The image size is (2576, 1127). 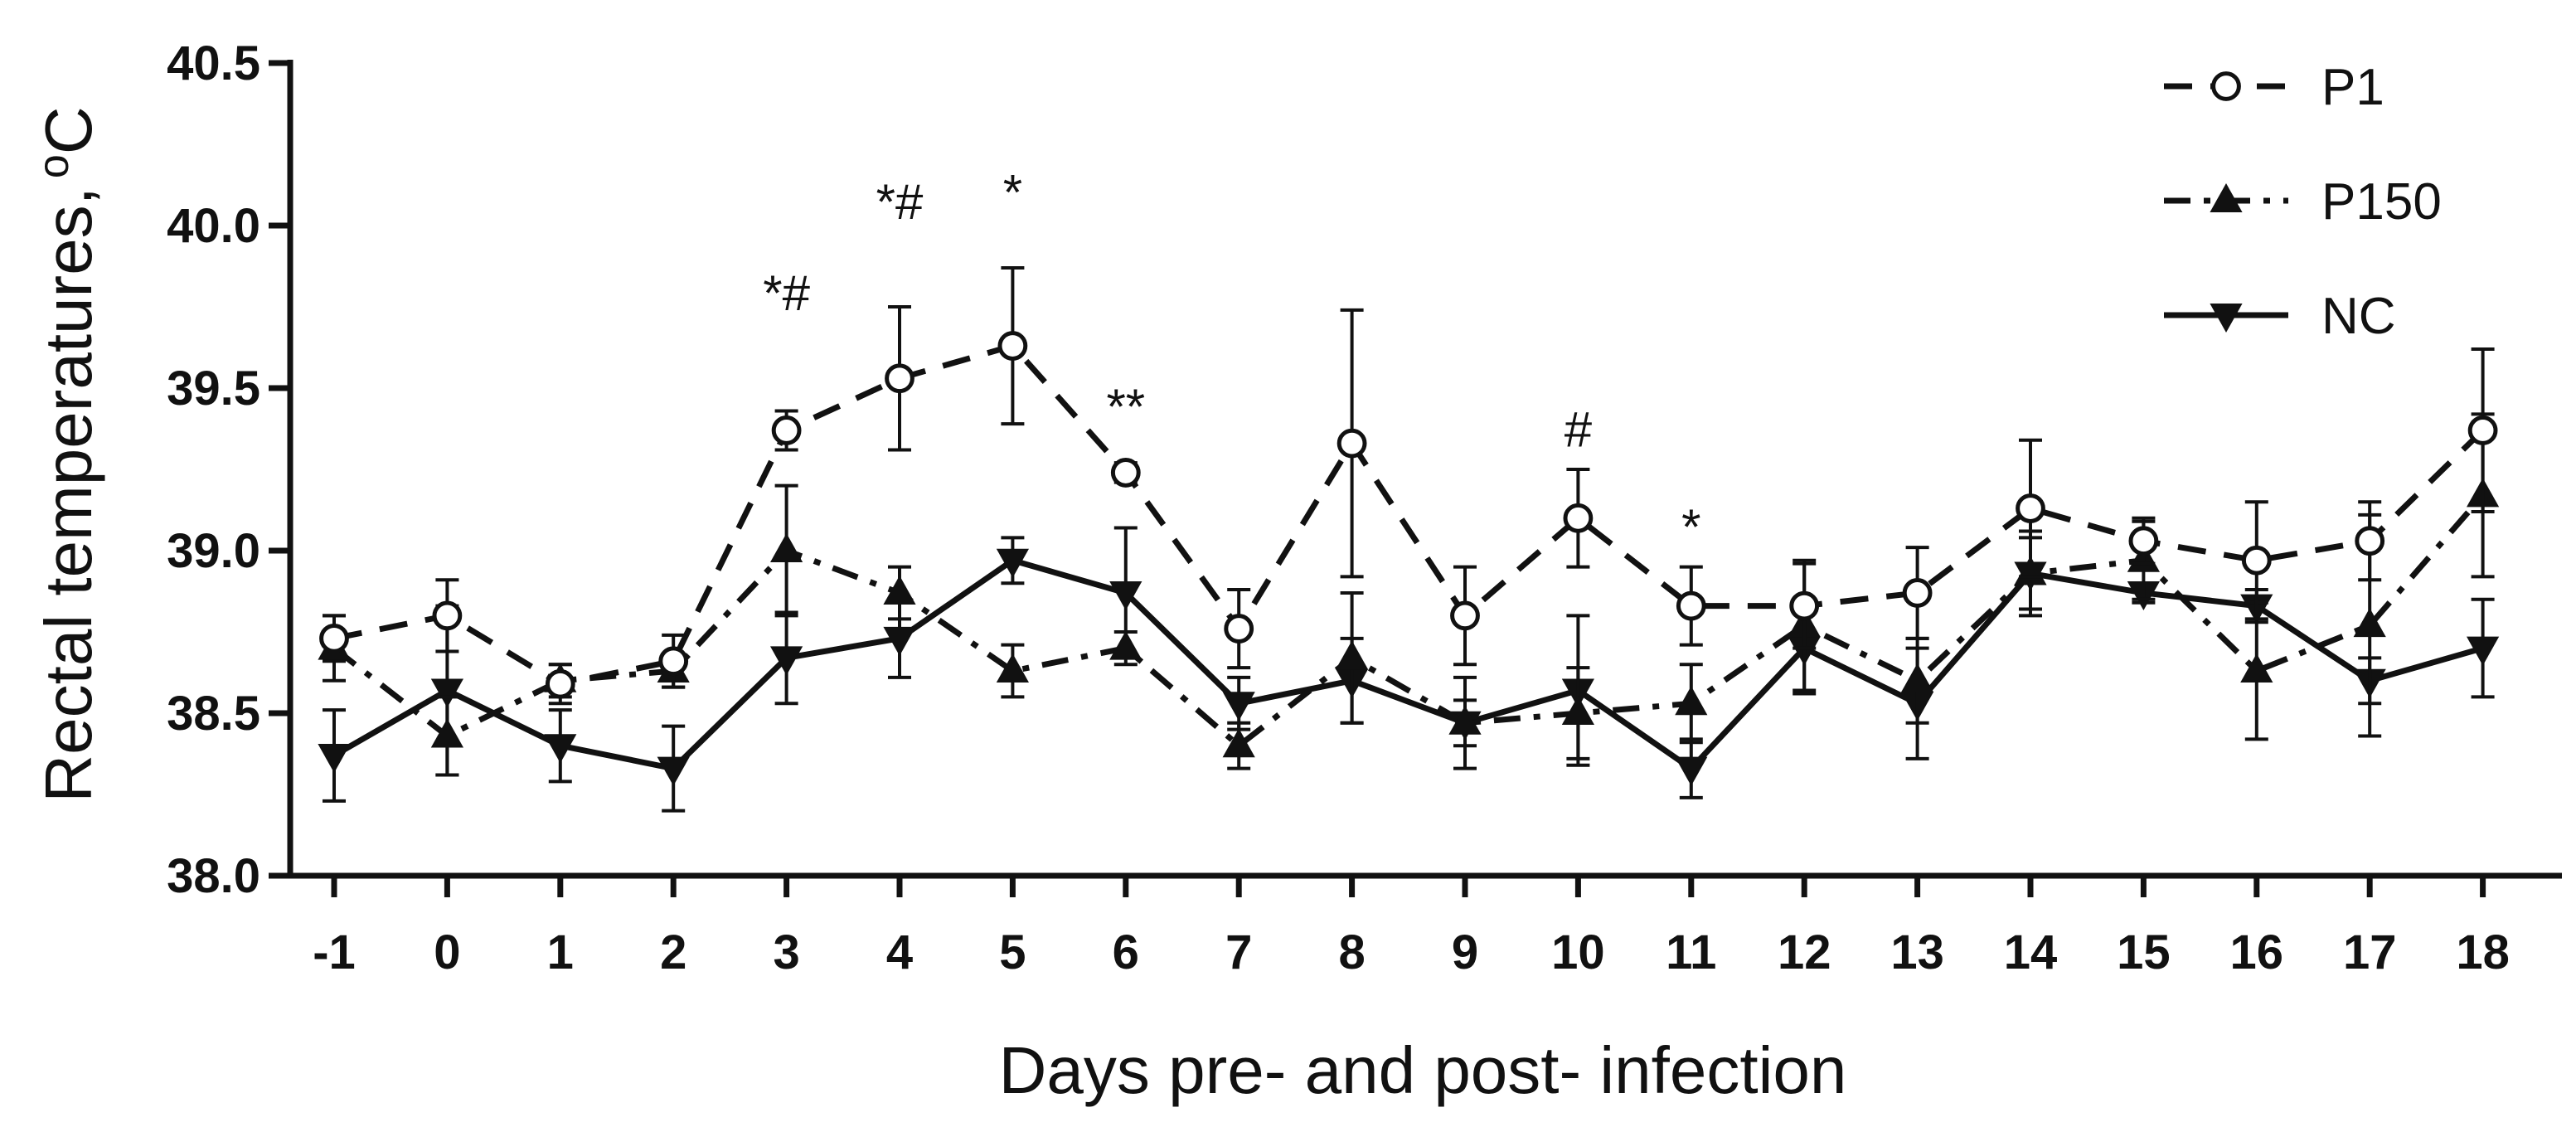 I want to click on x-tick-label: 2, so click(x=673, y=952).